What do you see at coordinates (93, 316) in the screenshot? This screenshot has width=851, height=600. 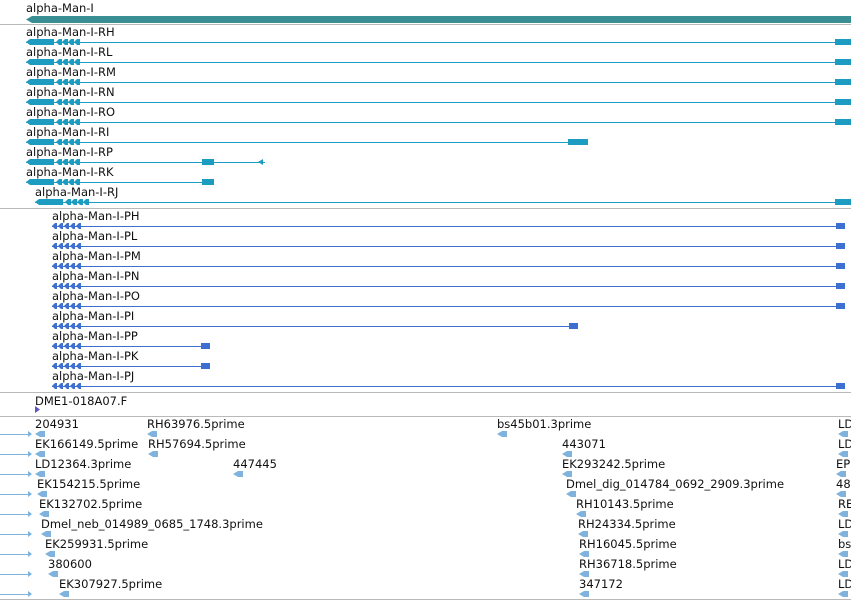 I see `protein-label: alpha-Man-I-PI` at bounding box center [93, 316].